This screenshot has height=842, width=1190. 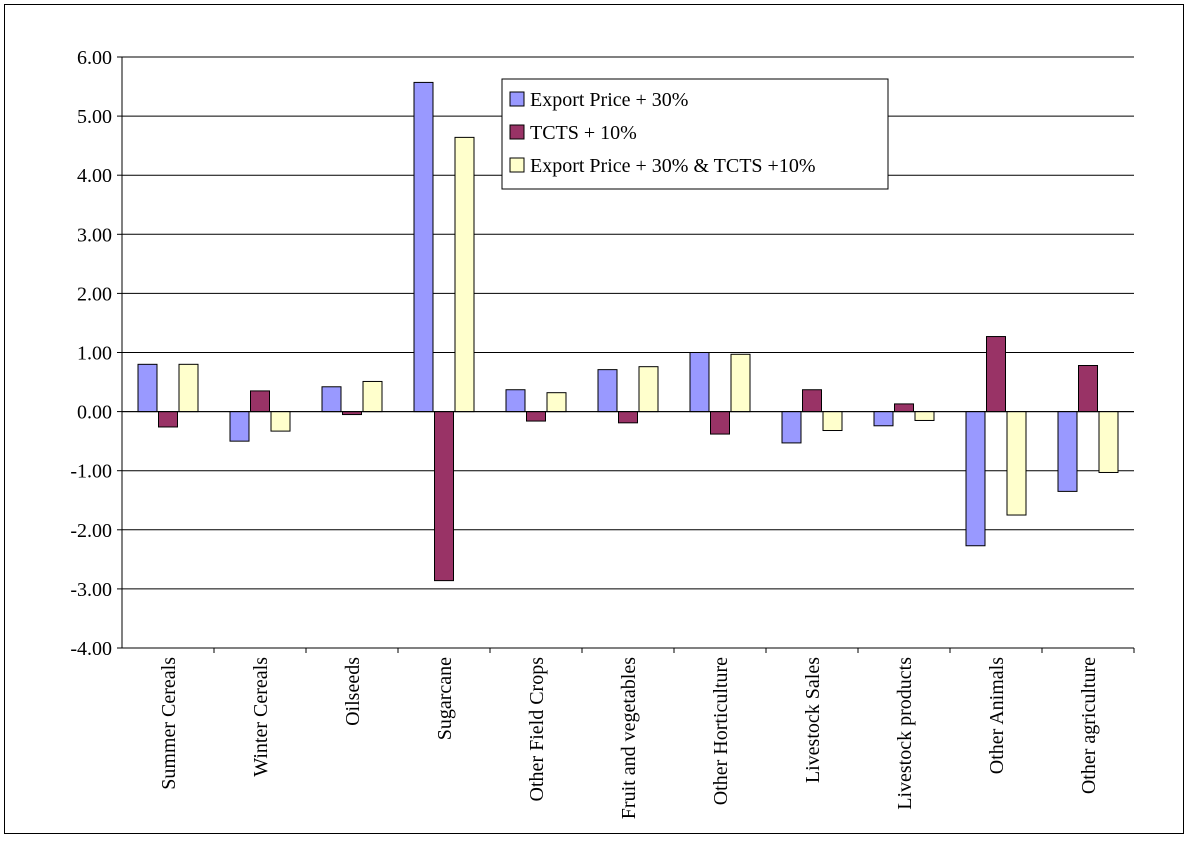 What do you see at coordinates (94, 235) in the screenshot?
I see `y-tick-label: 3.00` at bounding box center [94, 235].